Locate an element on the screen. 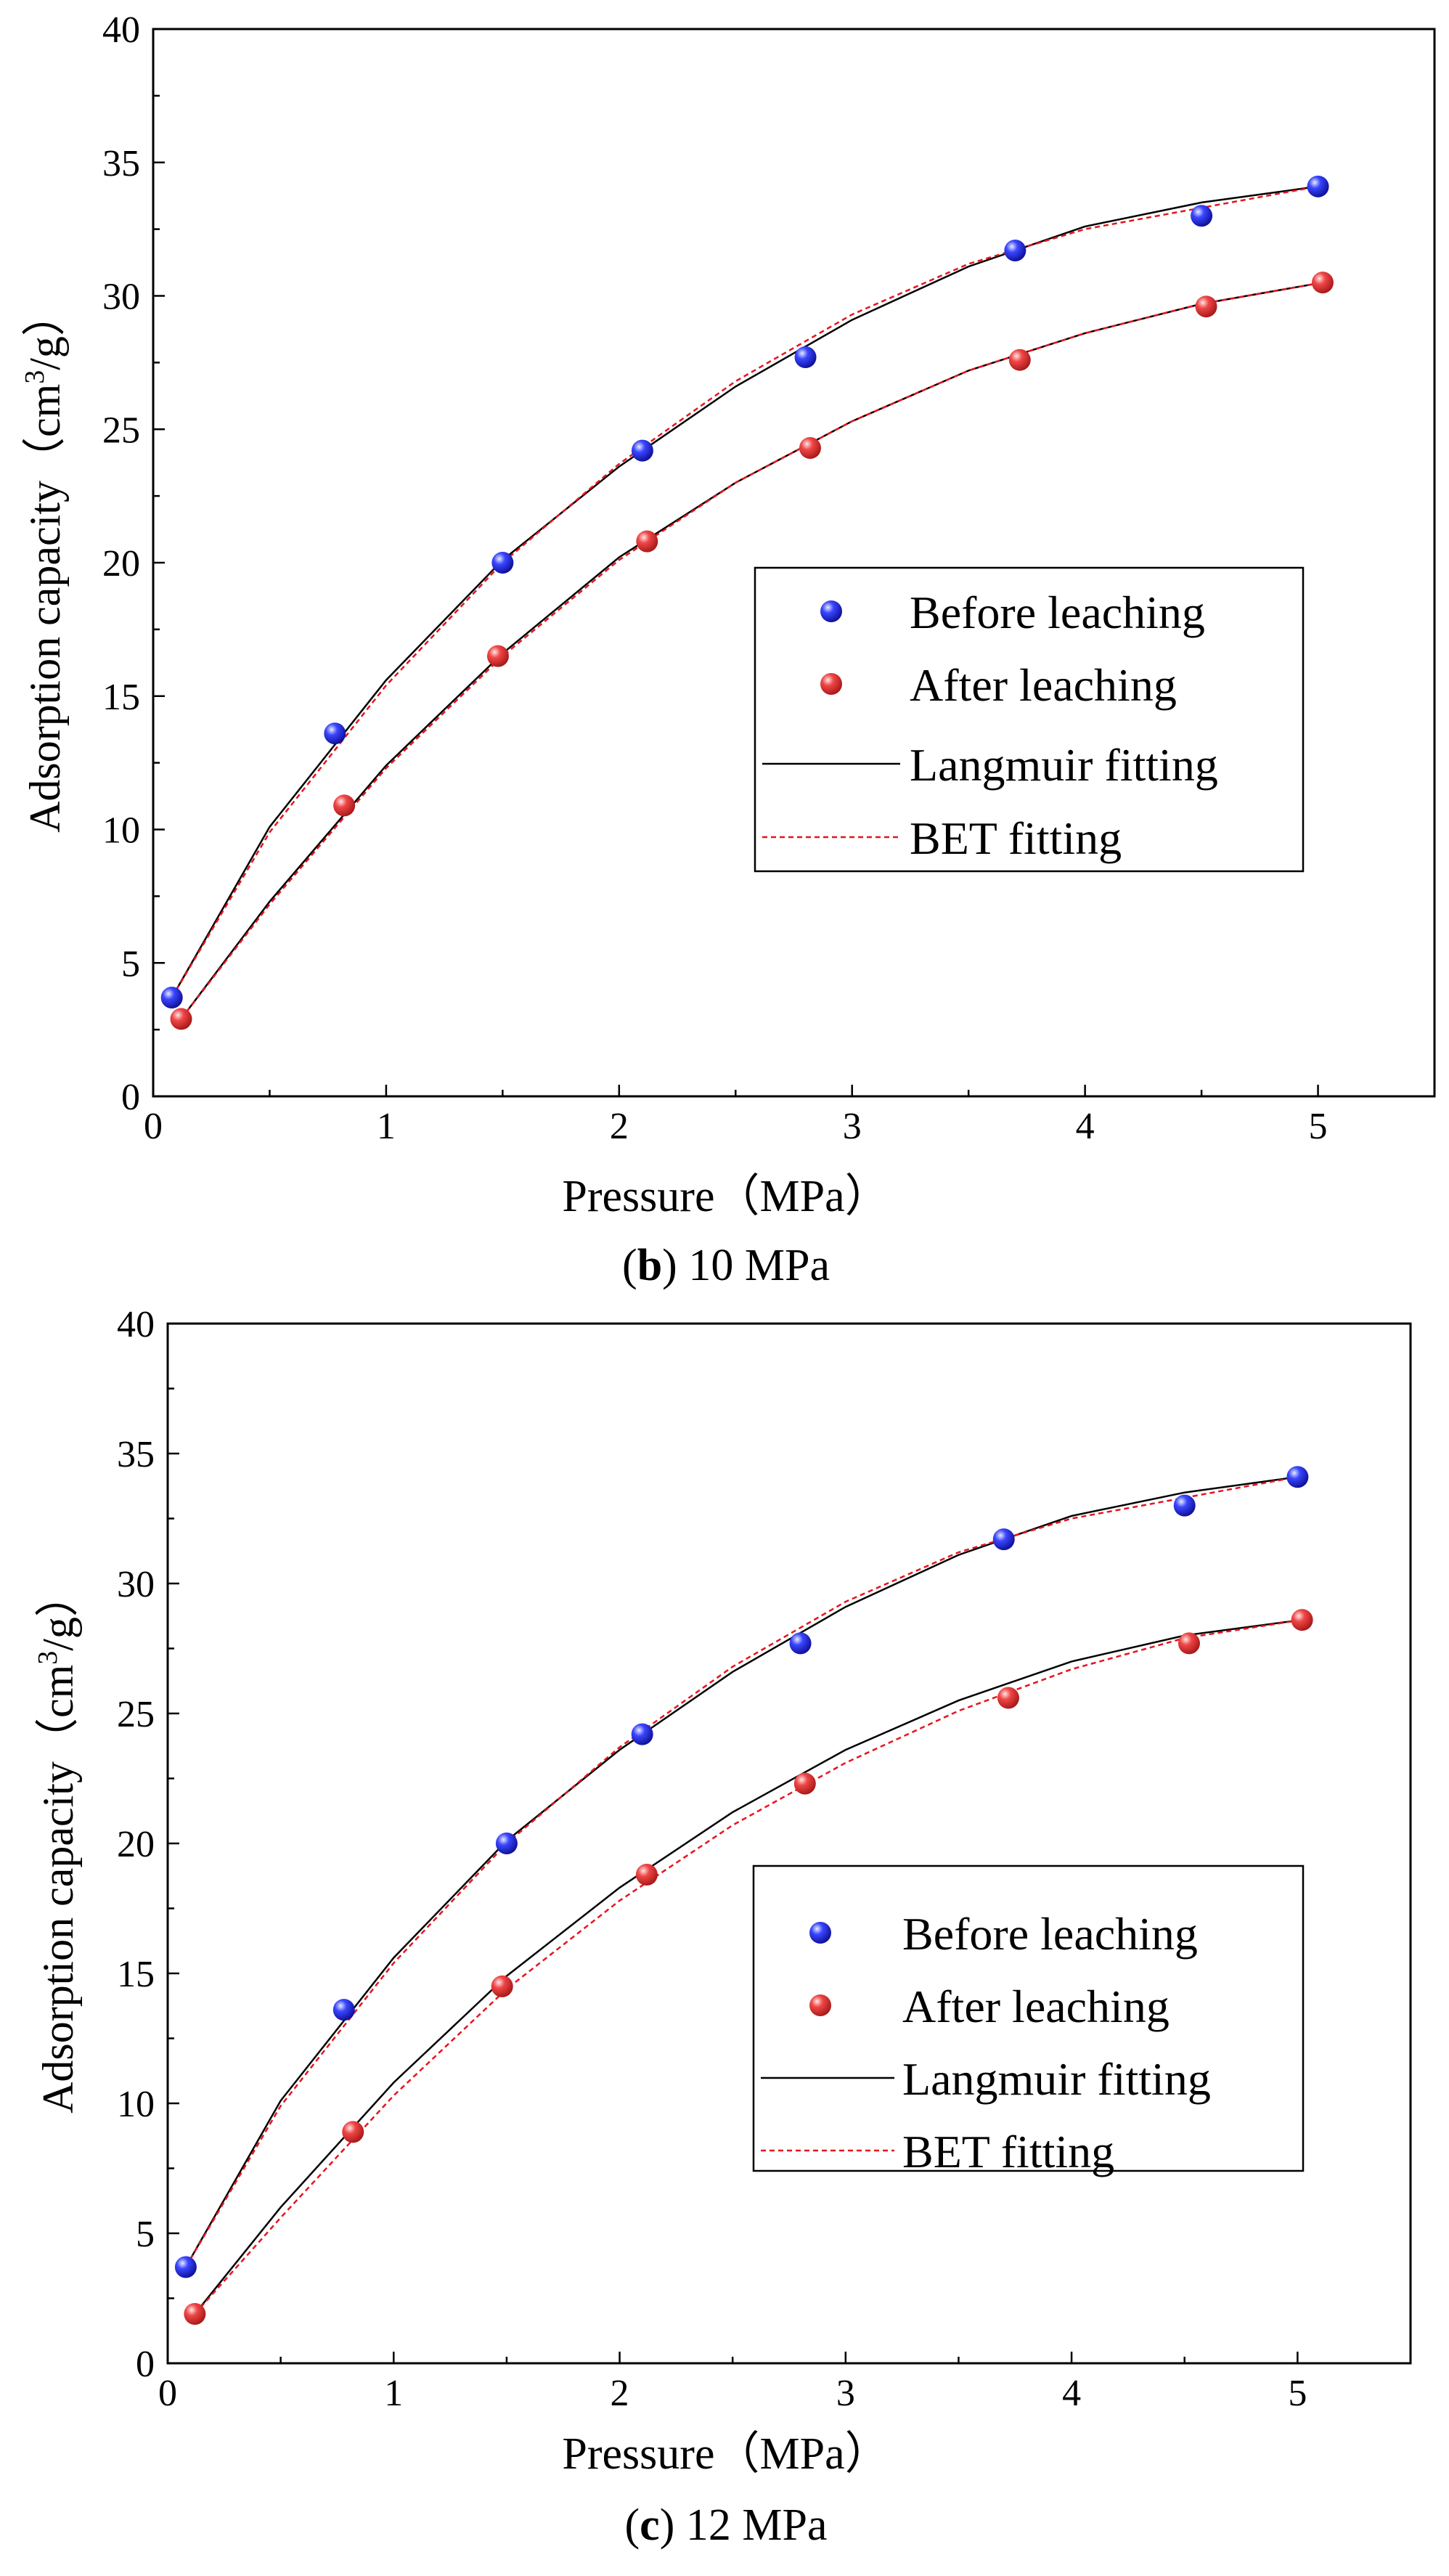  panel-caption-letter: c is located at coordinates (650, 2525).